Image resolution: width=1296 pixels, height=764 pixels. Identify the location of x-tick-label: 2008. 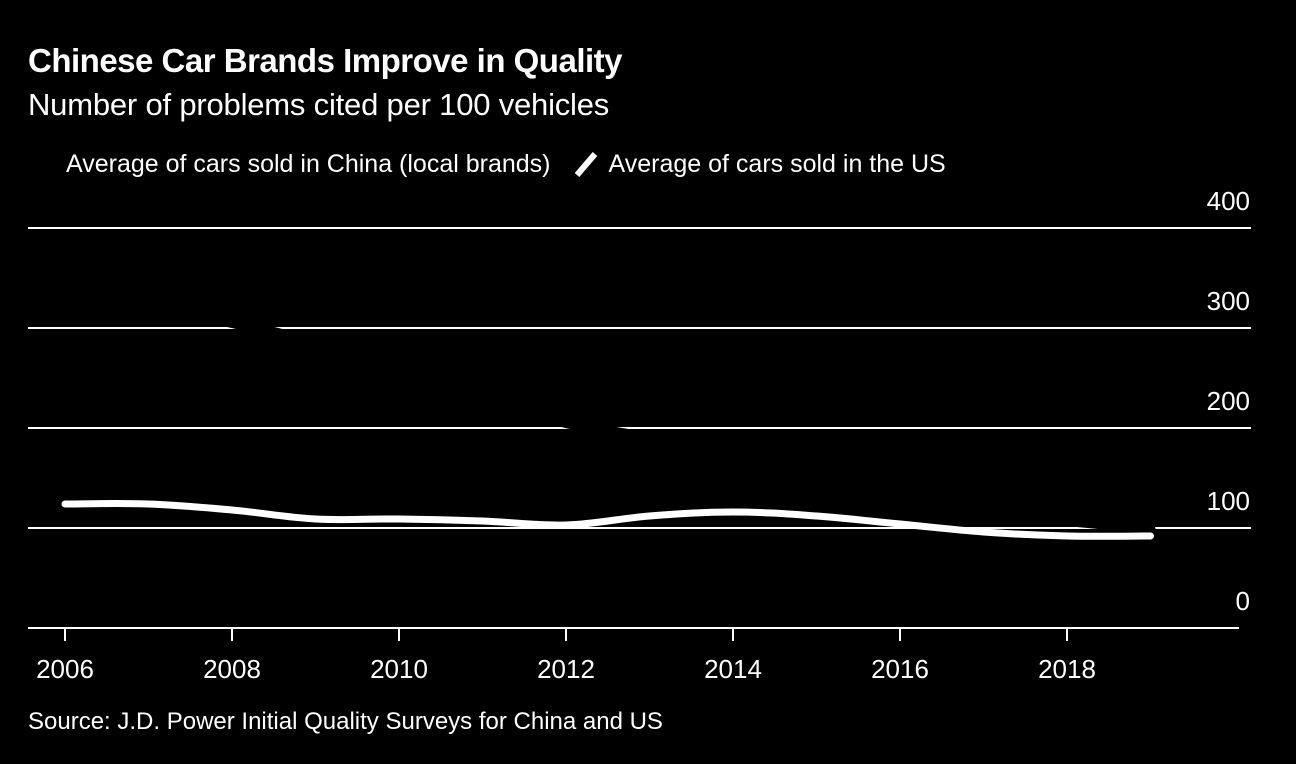
(232, 669).